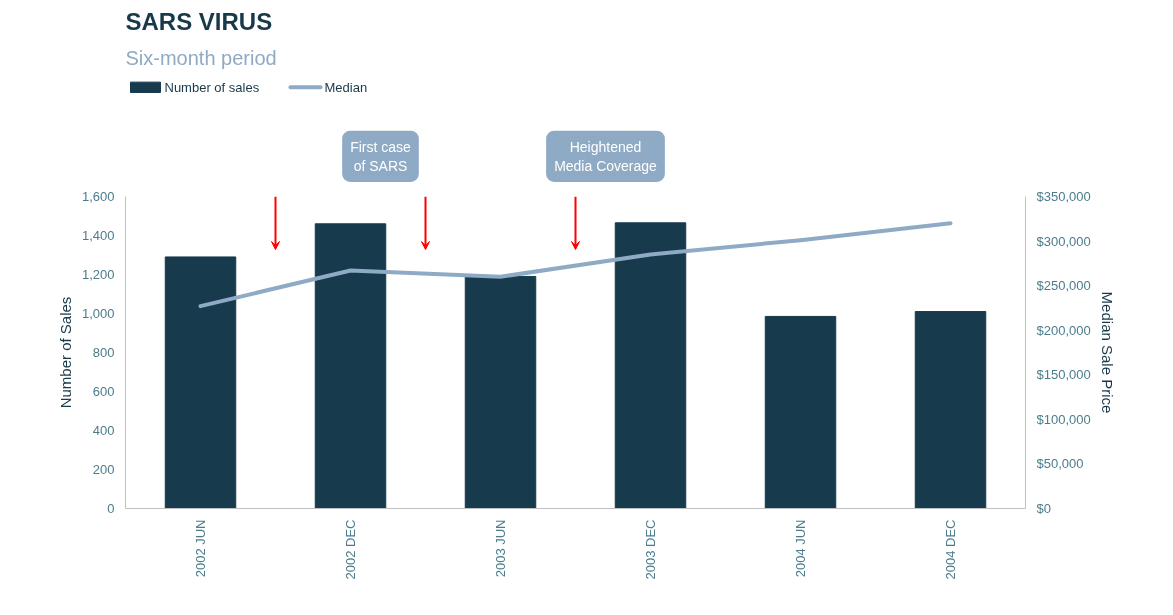 Image resolution: width=1173 pixels, height=615 pixels. Describe the element at coordinates (650, 549) in the screenshot. I see `x-tick-label: 2003 DEC` at that location.